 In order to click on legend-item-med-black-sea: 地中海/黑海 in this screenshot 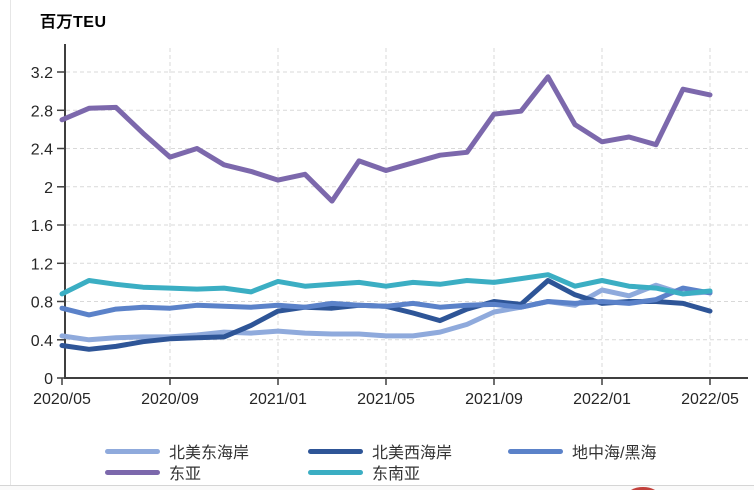, I will do `click(582, 451)`.